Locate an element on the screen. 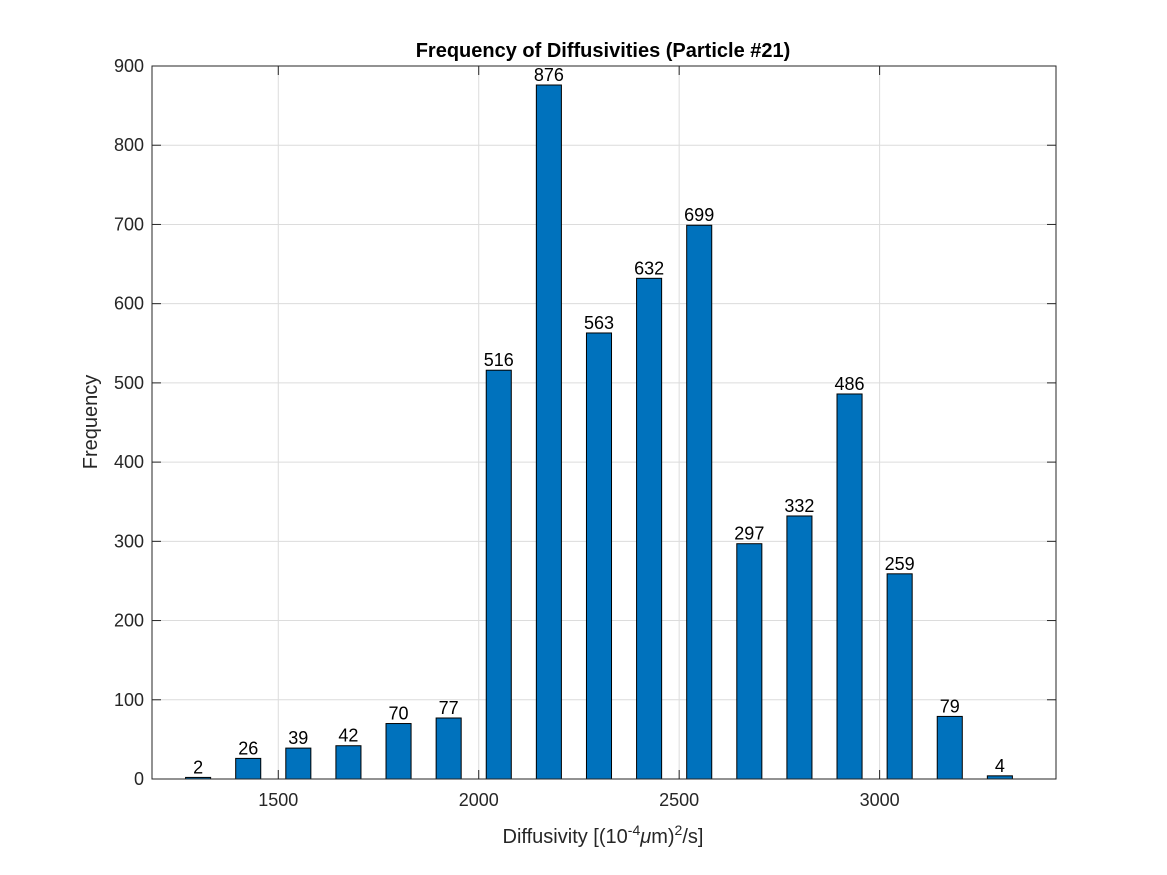 The width and height of the screenshot is (1167, 875). x-axis-label-exponent: -4 is located at coordinates (634, 830).